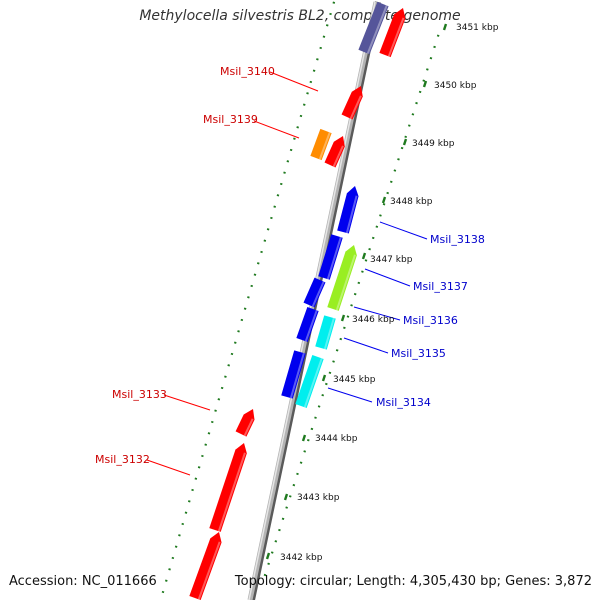 The height and width of the screenshot is (600, 600). I want to click on gene-label-msil-3135: Msil_3135, so click(418, 353).